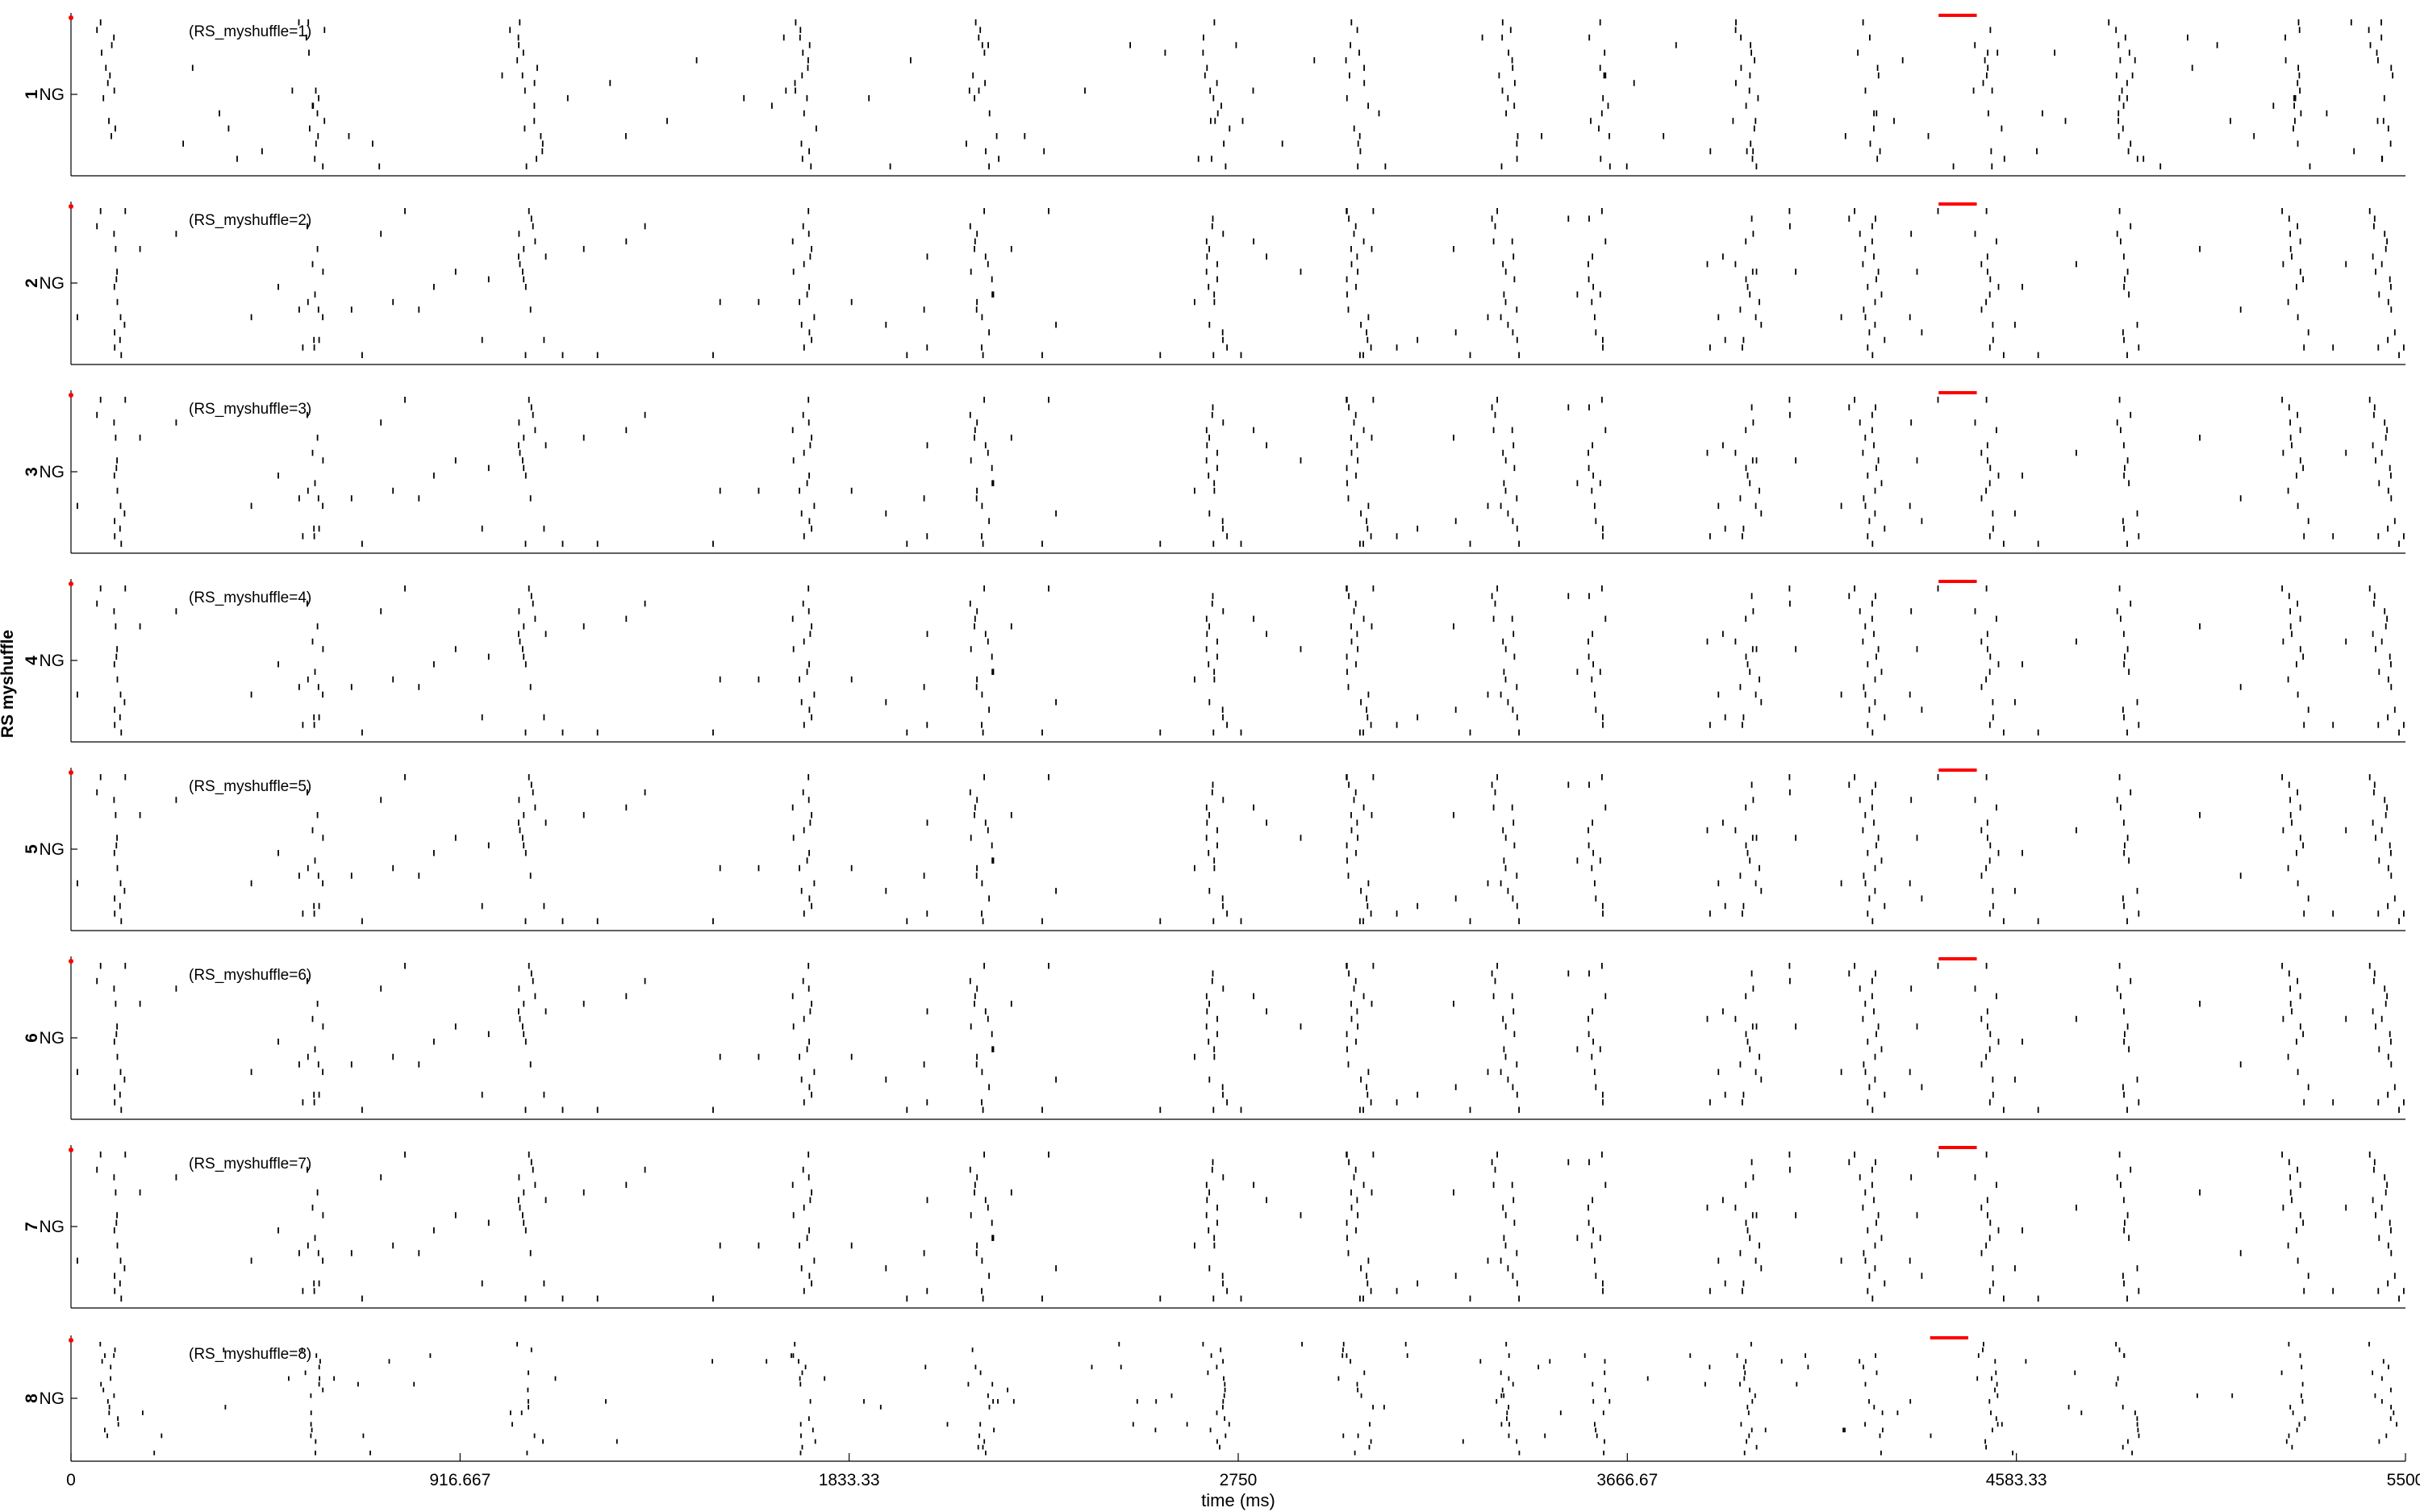  I want to click on raster-panel: NG6 (RS_myshuffle=6), so click(1214, 1038).